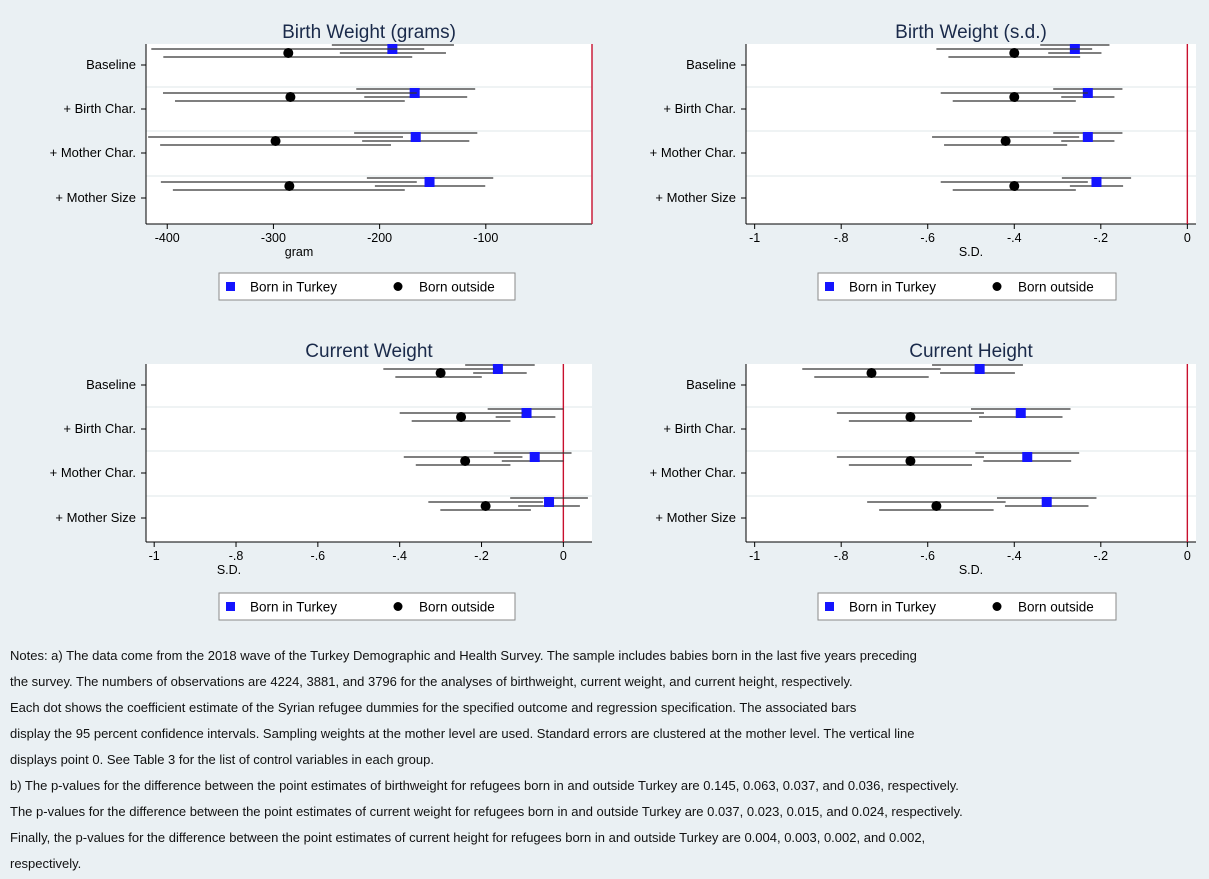  I want to click on x-tick-label: -200, so click(379, 238).